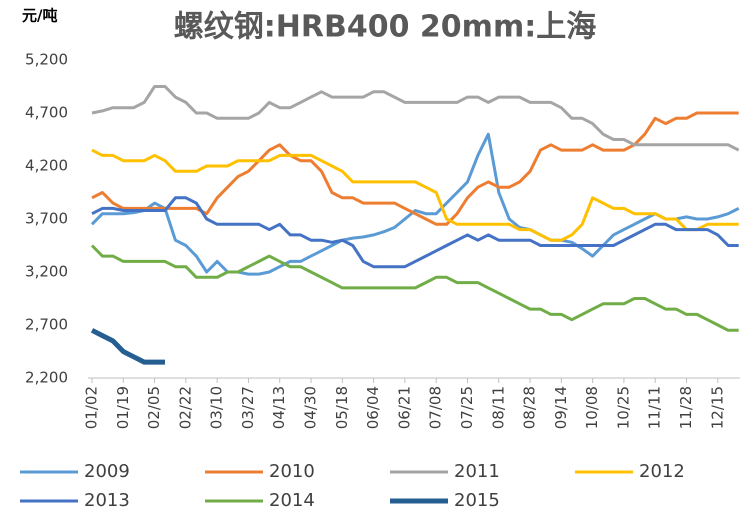 This screenshot has width=740, height=517. I want to click on x-tick-label: 12/15, so click(717, 407).